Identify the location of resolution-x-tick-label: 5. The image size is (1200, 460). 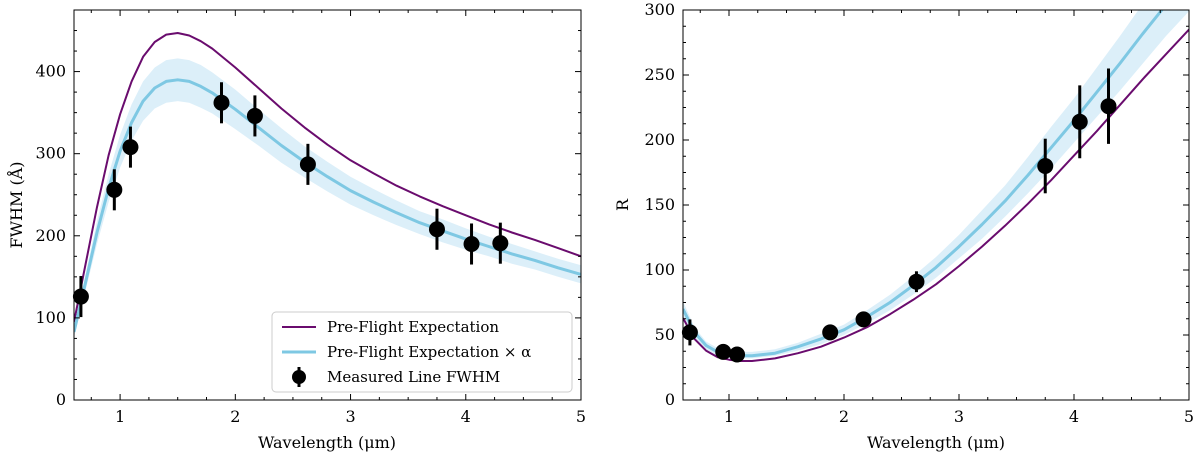
(1189, 416).